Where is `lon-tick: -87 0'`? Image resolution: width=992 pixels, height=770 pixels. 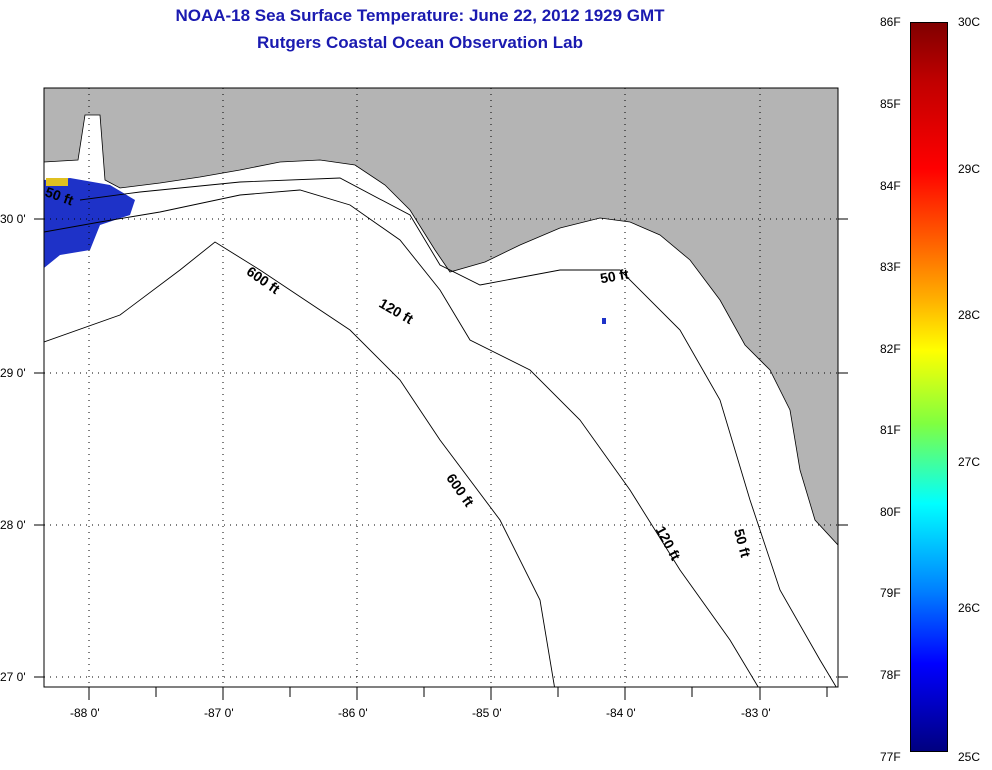 lon-tick: -87 0' is located at coordinates (219, 713).